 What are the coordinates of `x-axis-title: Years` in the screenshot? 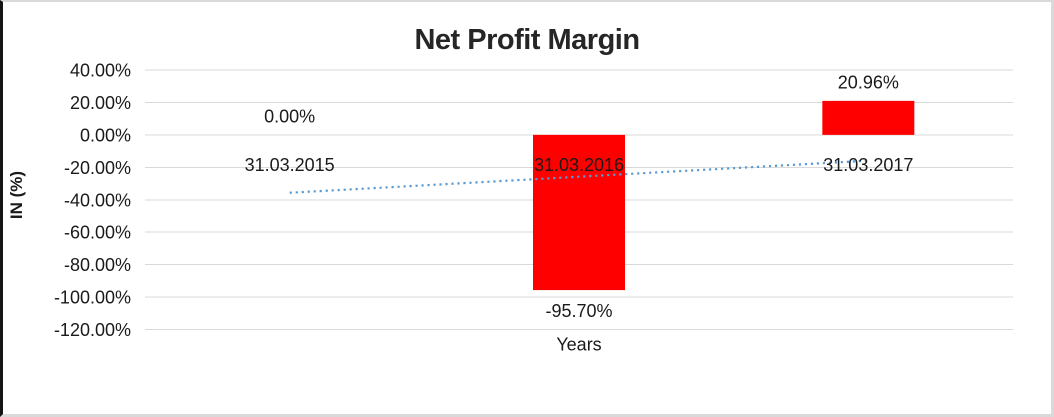 It's located at (579, 344).